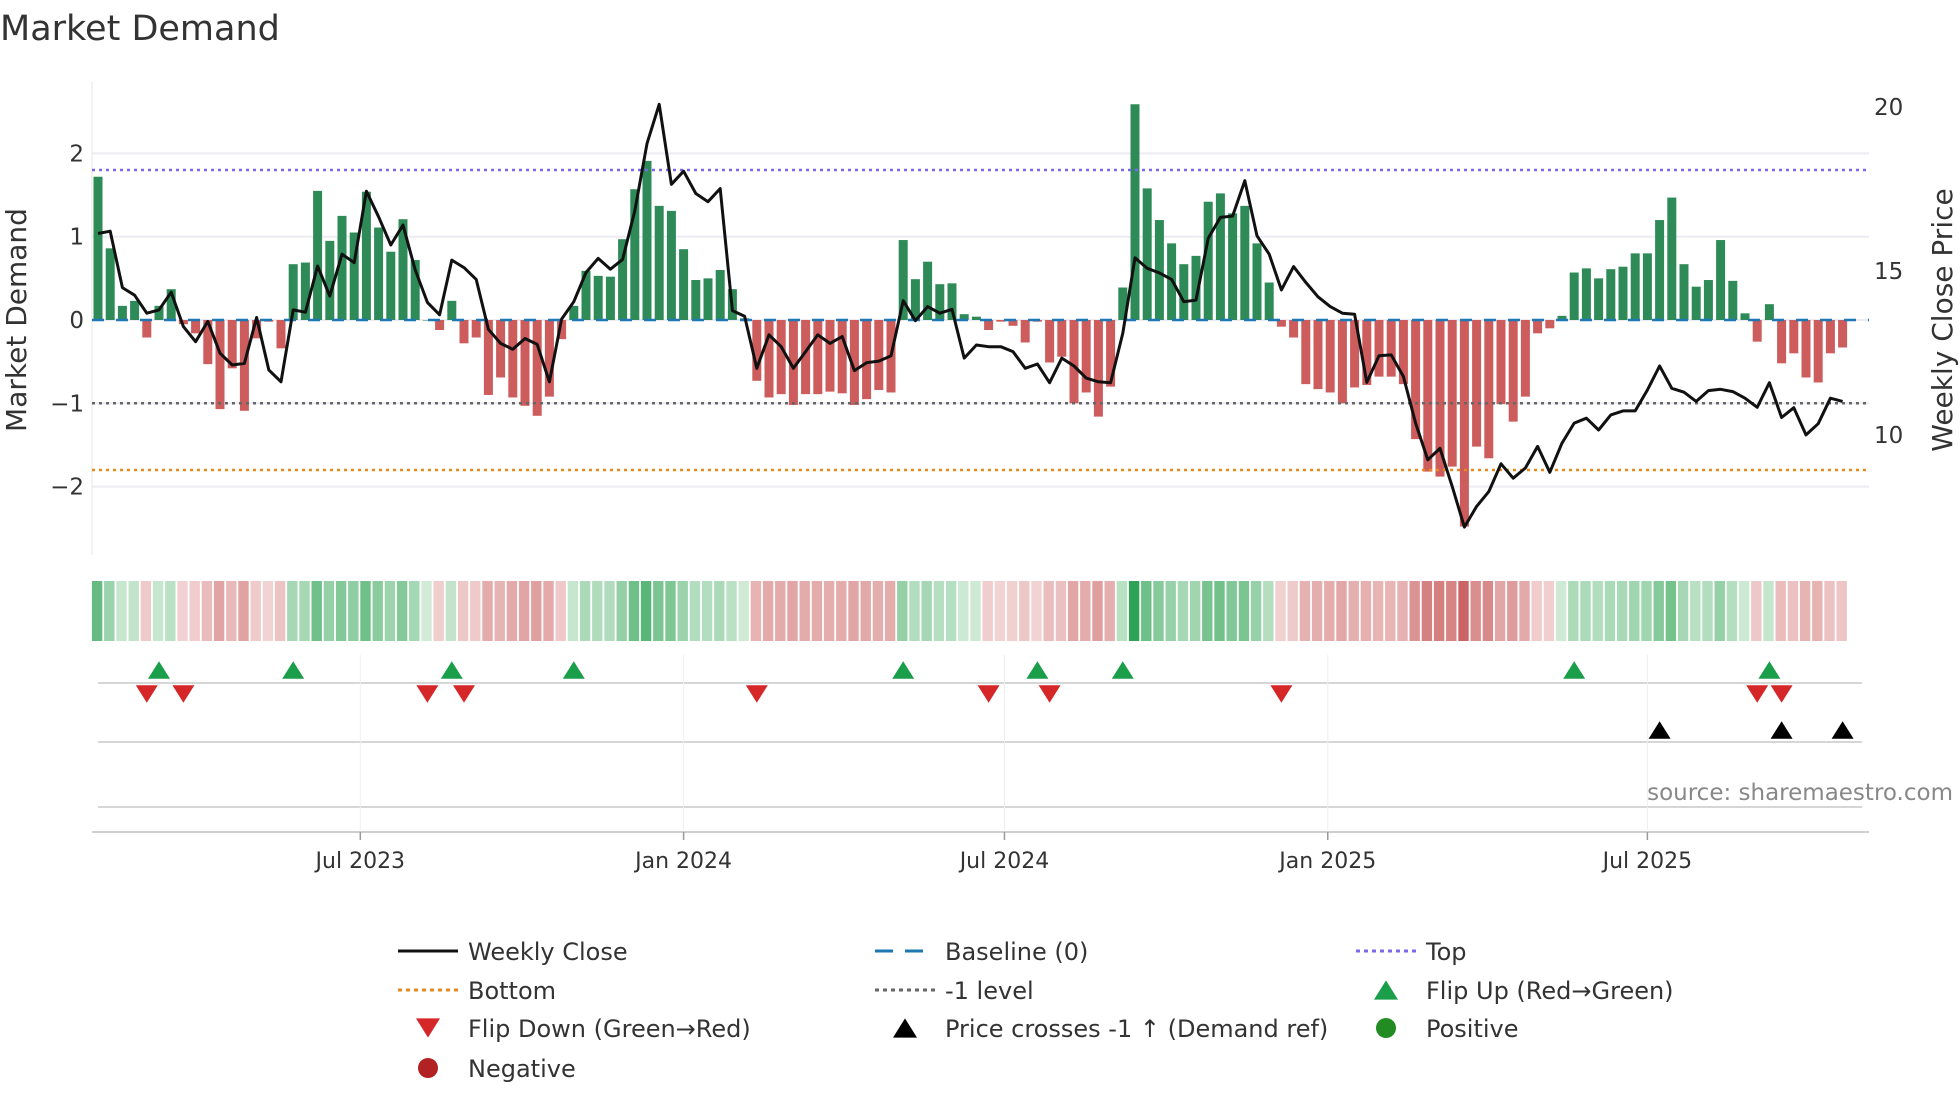  I want to click on demand-heatmap-strip, so click(969, 611).